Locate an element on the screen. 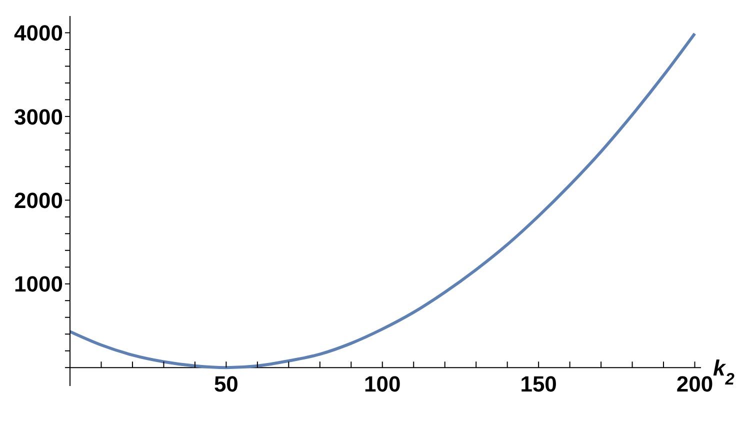 The width and height of the screenshot is (750, 421). x-axis-title: k$_{2}$ is located at coordinates (723, 372).